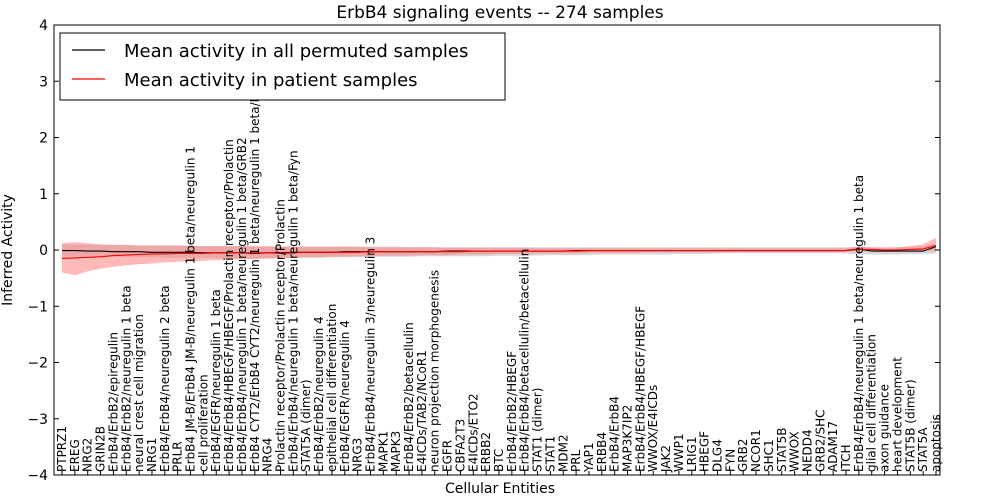  What do you see at coordinates (319, 394) in the screenshot?
I see `x-tick-label: ErbB4/ErbB2/neuregulin 4` at bounding box center [319, 394].